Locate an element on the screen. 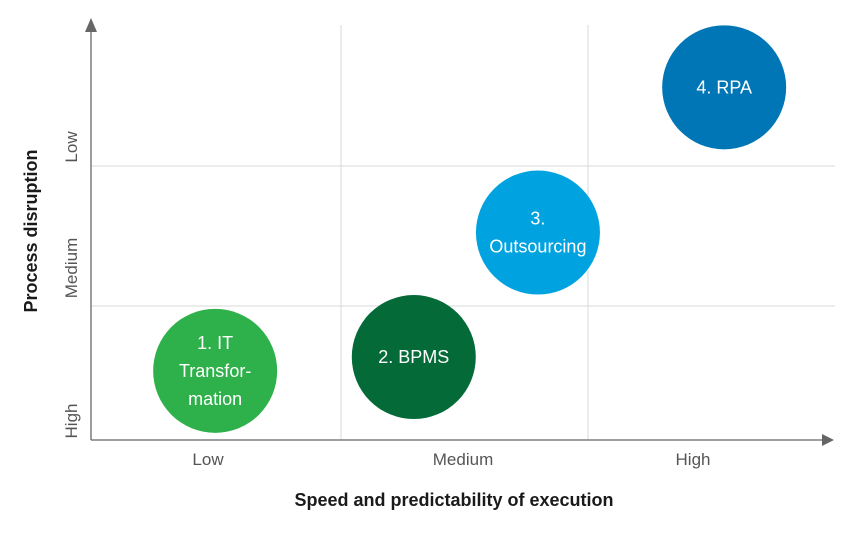 The height and width of the screenshot is (533, 852). x-tick-medium: Medium is located at coordinates (463, 459).